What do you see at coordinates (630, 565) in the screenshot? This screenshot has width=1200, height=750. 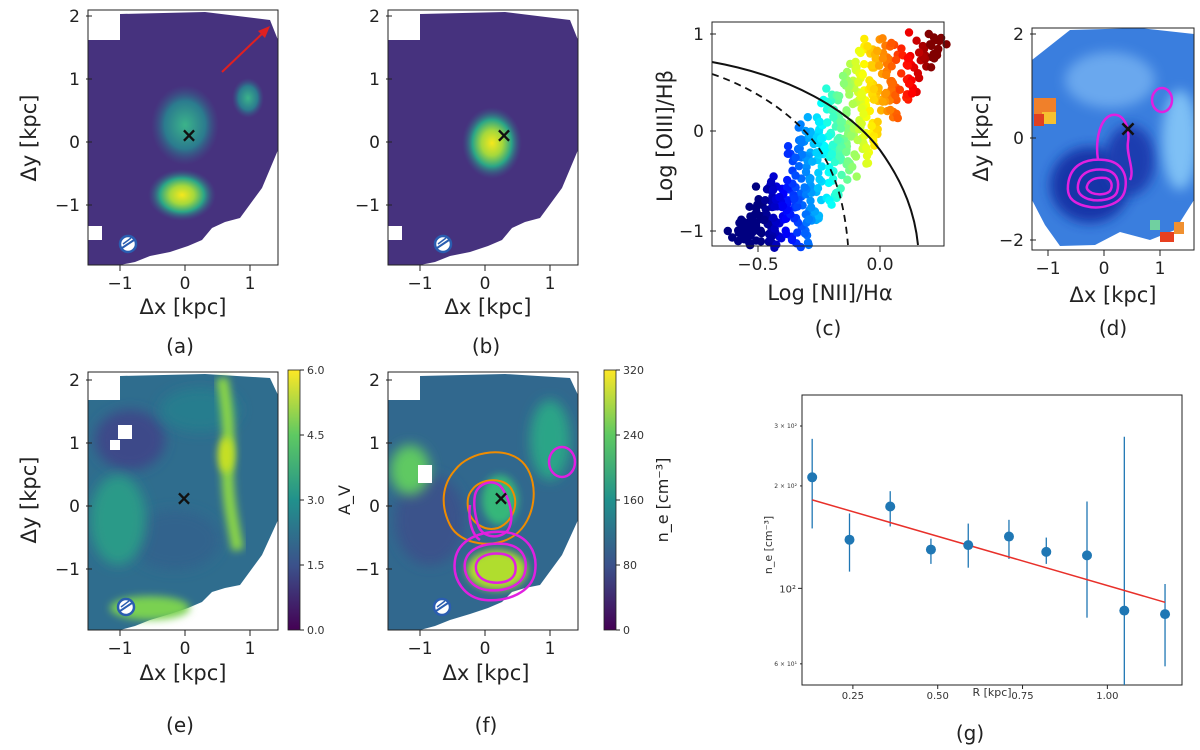 I see `colorbar-tick-label: 80` at bounding box center [630, 565].